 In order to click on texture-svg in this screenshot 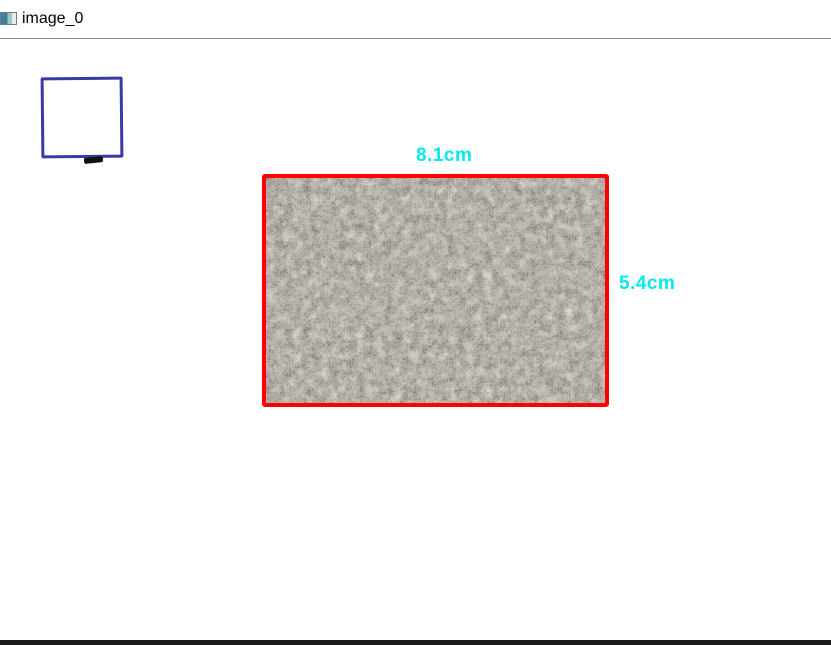, I will do `click(435, 290)`.